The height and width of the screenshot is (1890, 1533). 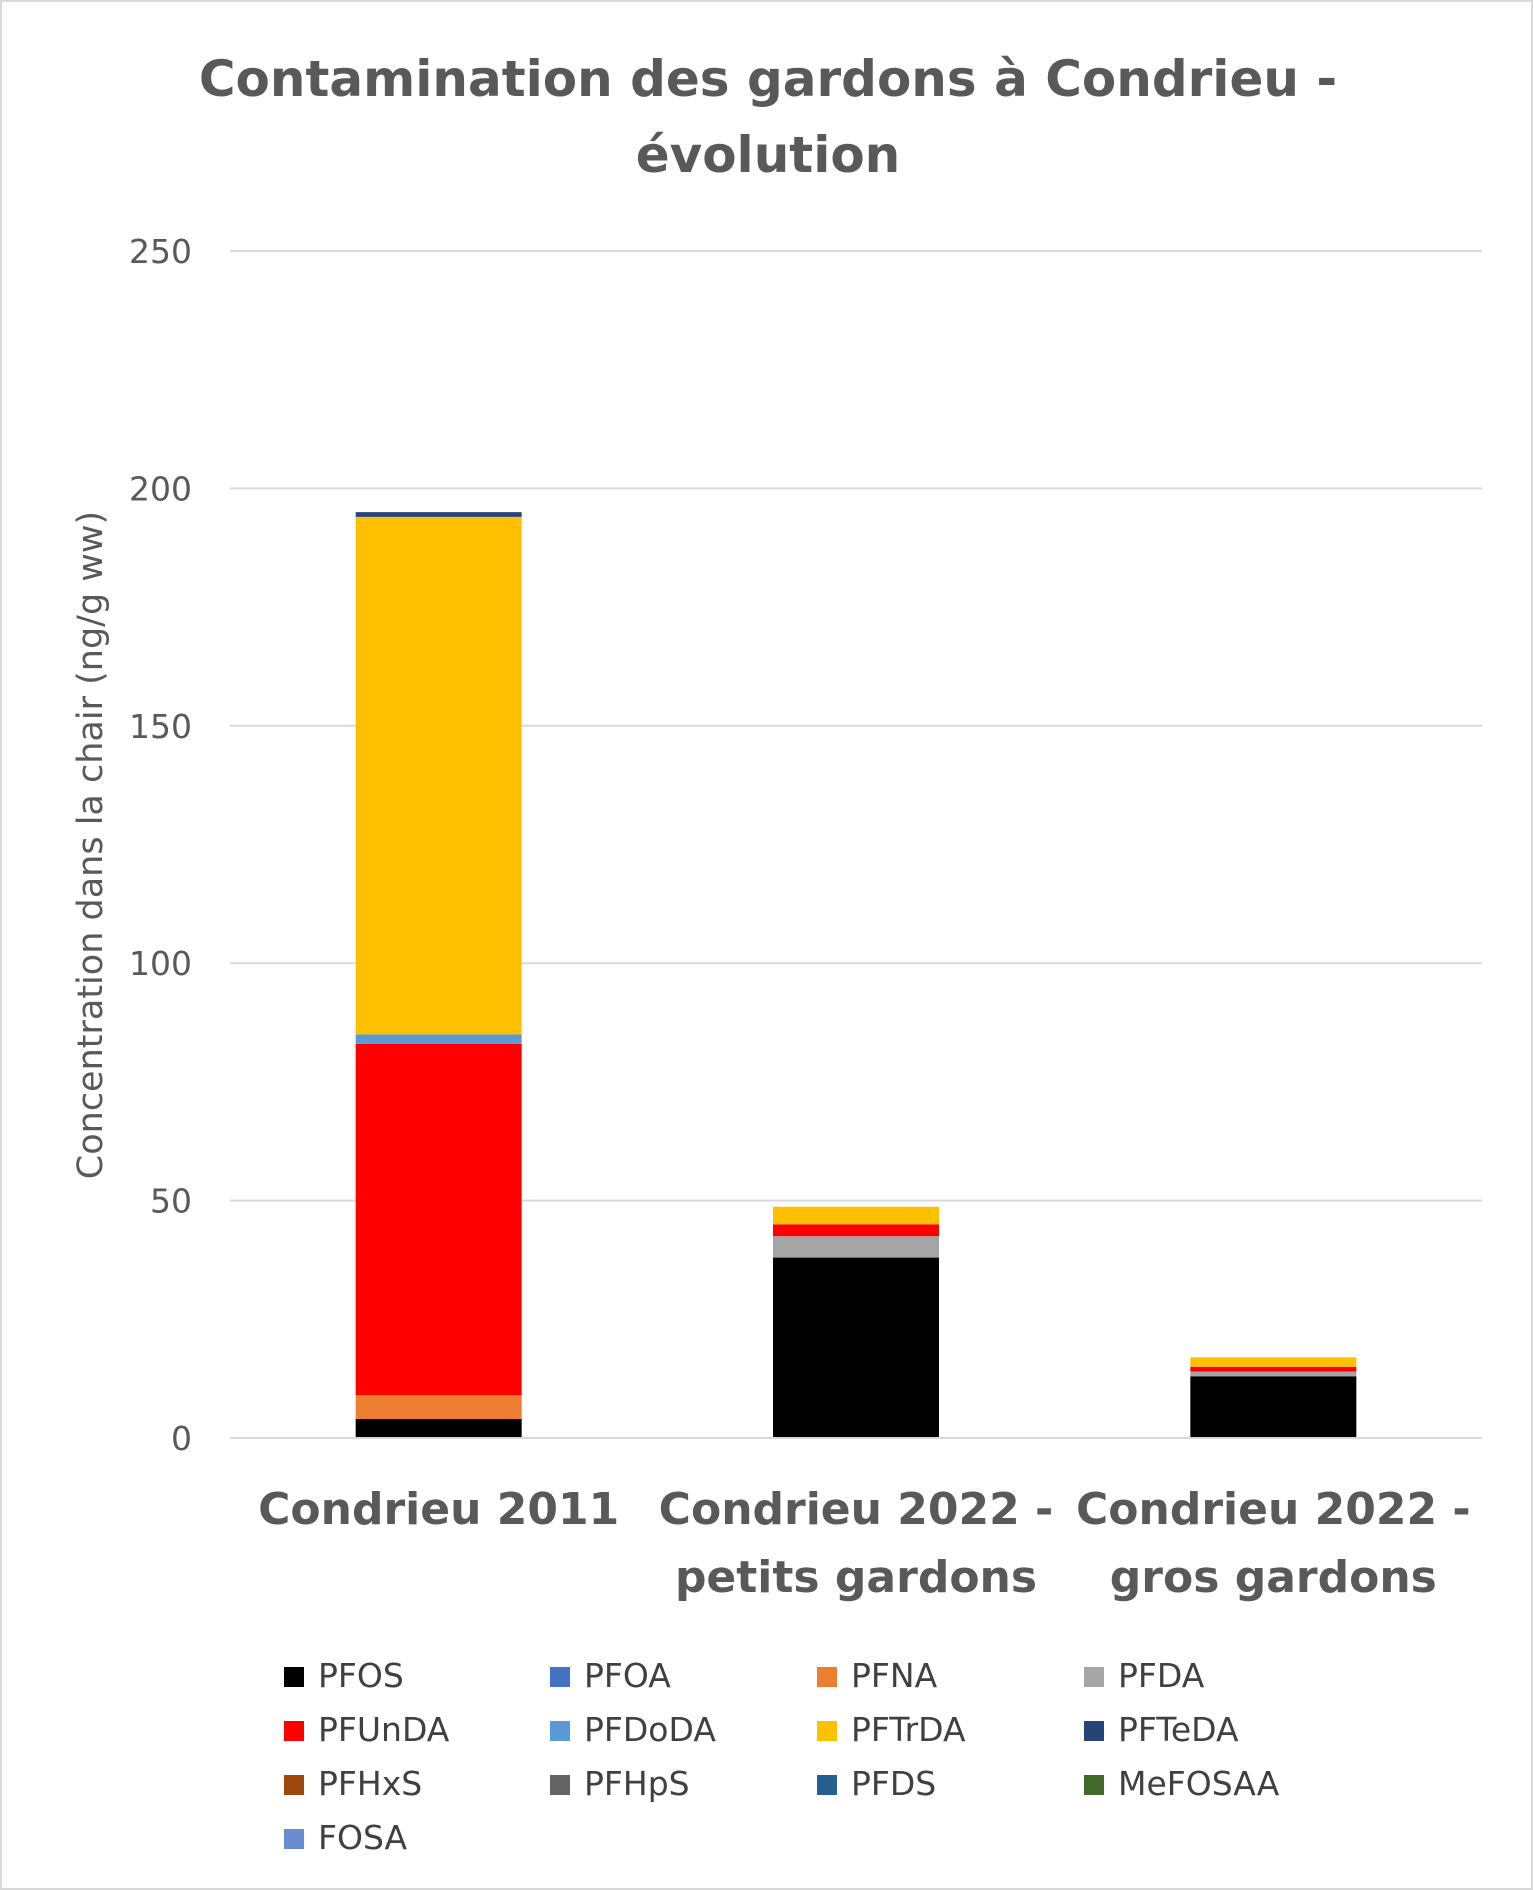 I want to click on y-tick-label: 50, so click(x=171, y=1201).